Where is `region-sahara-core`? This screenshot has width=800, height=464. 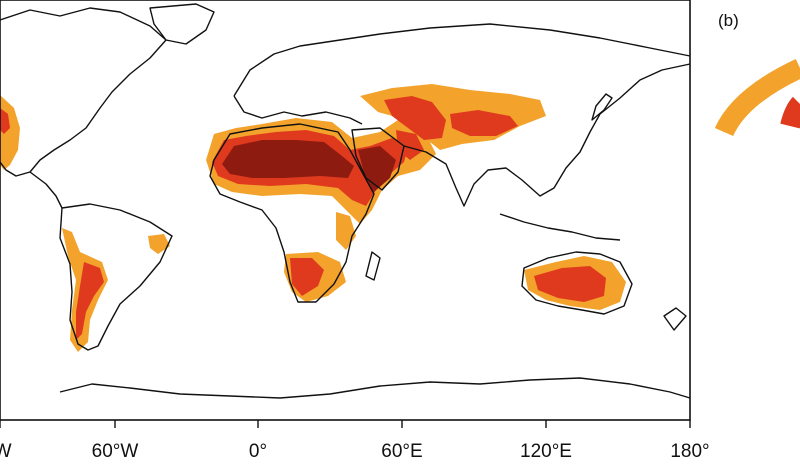
region-sahara-core is located at coordinates (288, 159).